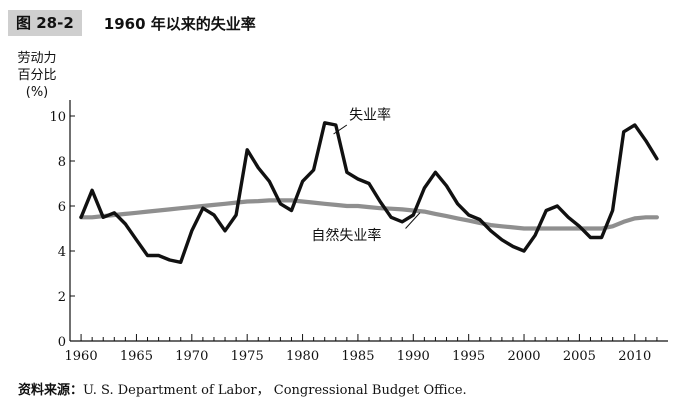  What do you see at coordinates (62, 342) in the screenshot?
I see `y-tick-label: 0` at bounding box center [62, 342].